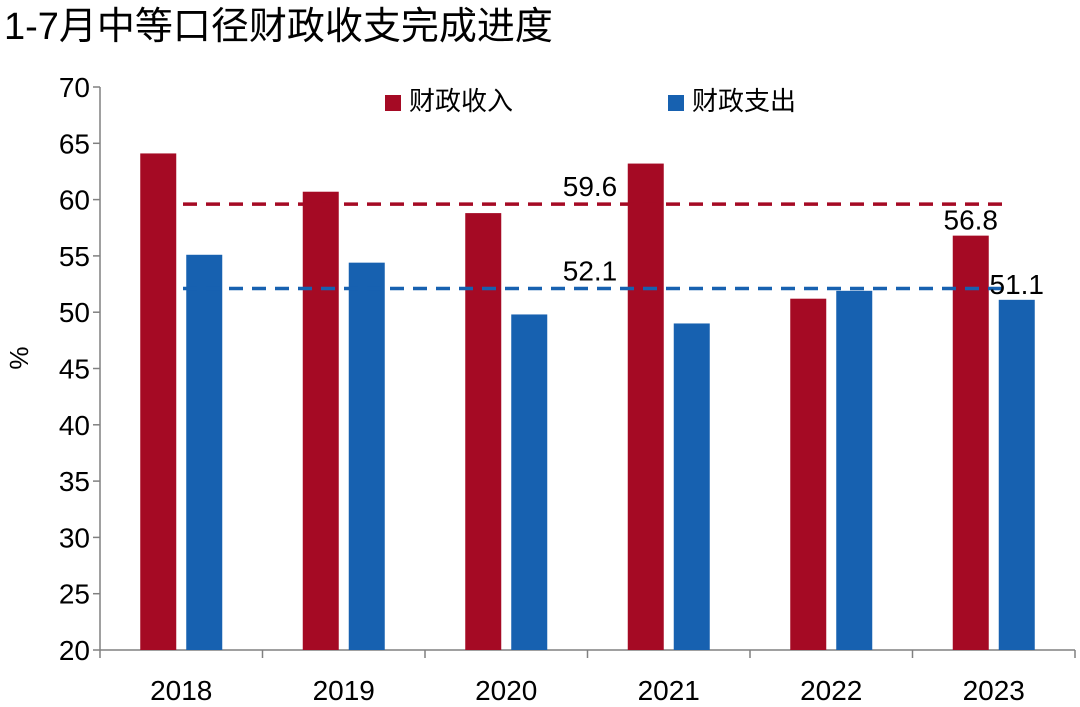 The width and height of the screenshot is (1080, 707). Describe the element at coordinates (970, 442) in the screenshot. I see `bar-revenue-2023` at that location.